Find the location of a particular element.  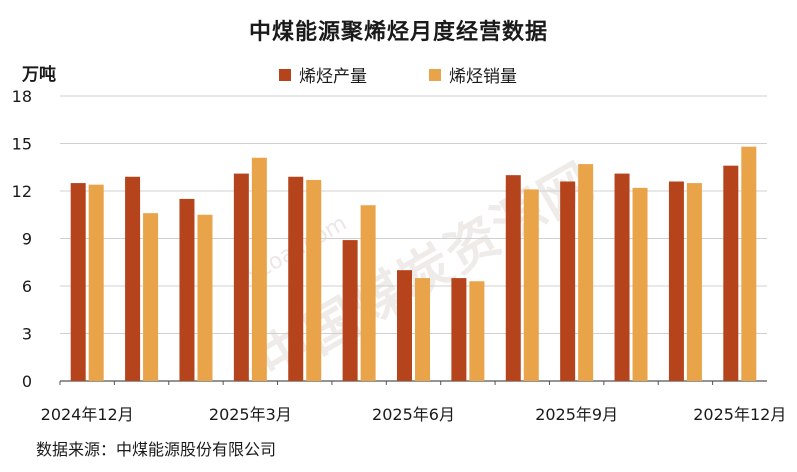

legend-swatch-production is located at coordinates (285, 74).